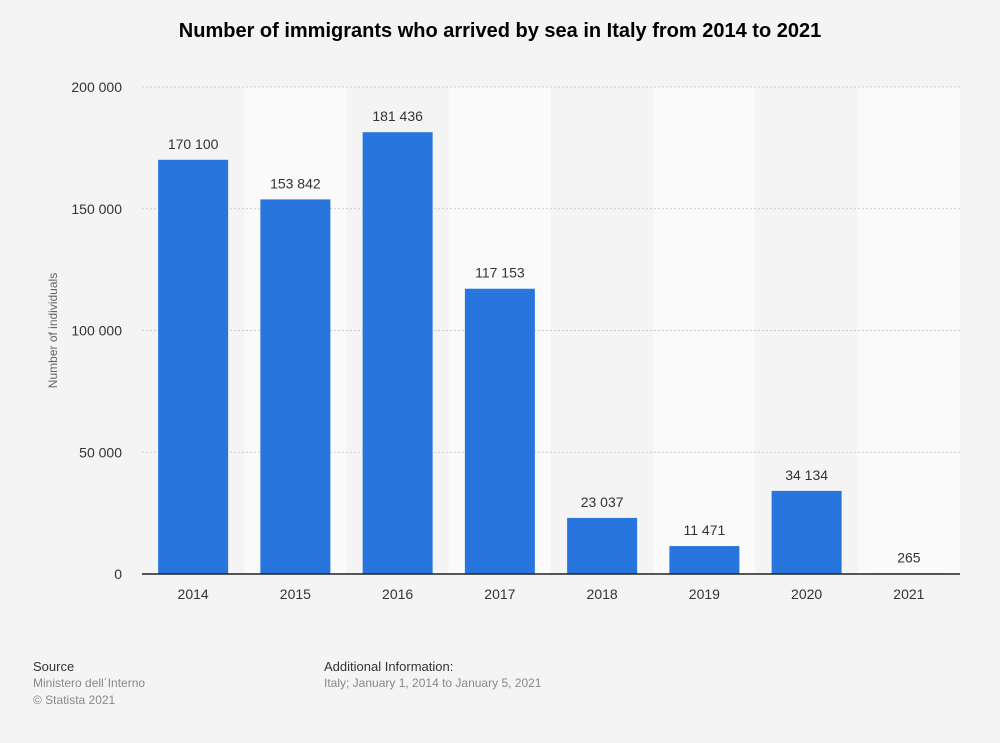 The width and height of the screenshot is (1000, 743). What do you see at coordinates (53, 330) in the screenshot?
I see `y-axis-label: Number of individuals` at bounding box center [53, 330].